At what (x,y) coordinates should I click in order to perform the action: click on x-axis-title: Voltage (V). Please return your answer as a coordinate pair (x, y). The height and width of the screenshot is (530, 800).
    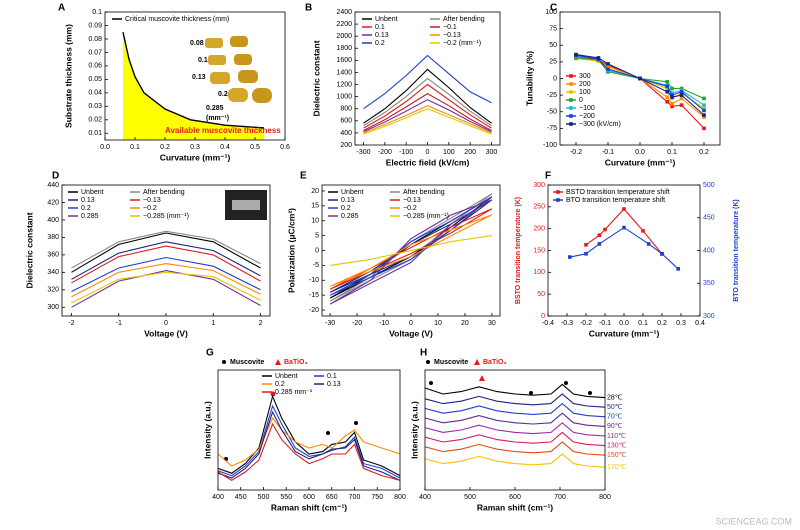
    Looking at the image, I should click on (411, 333).